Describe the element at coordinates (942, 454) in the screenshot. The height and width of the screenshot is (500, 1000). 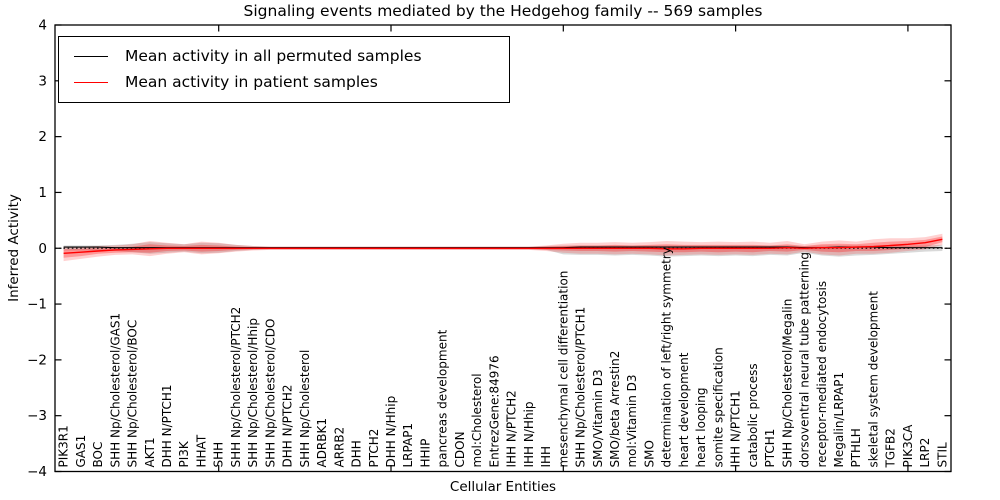
I see `x-category-label: STIL` at that location.